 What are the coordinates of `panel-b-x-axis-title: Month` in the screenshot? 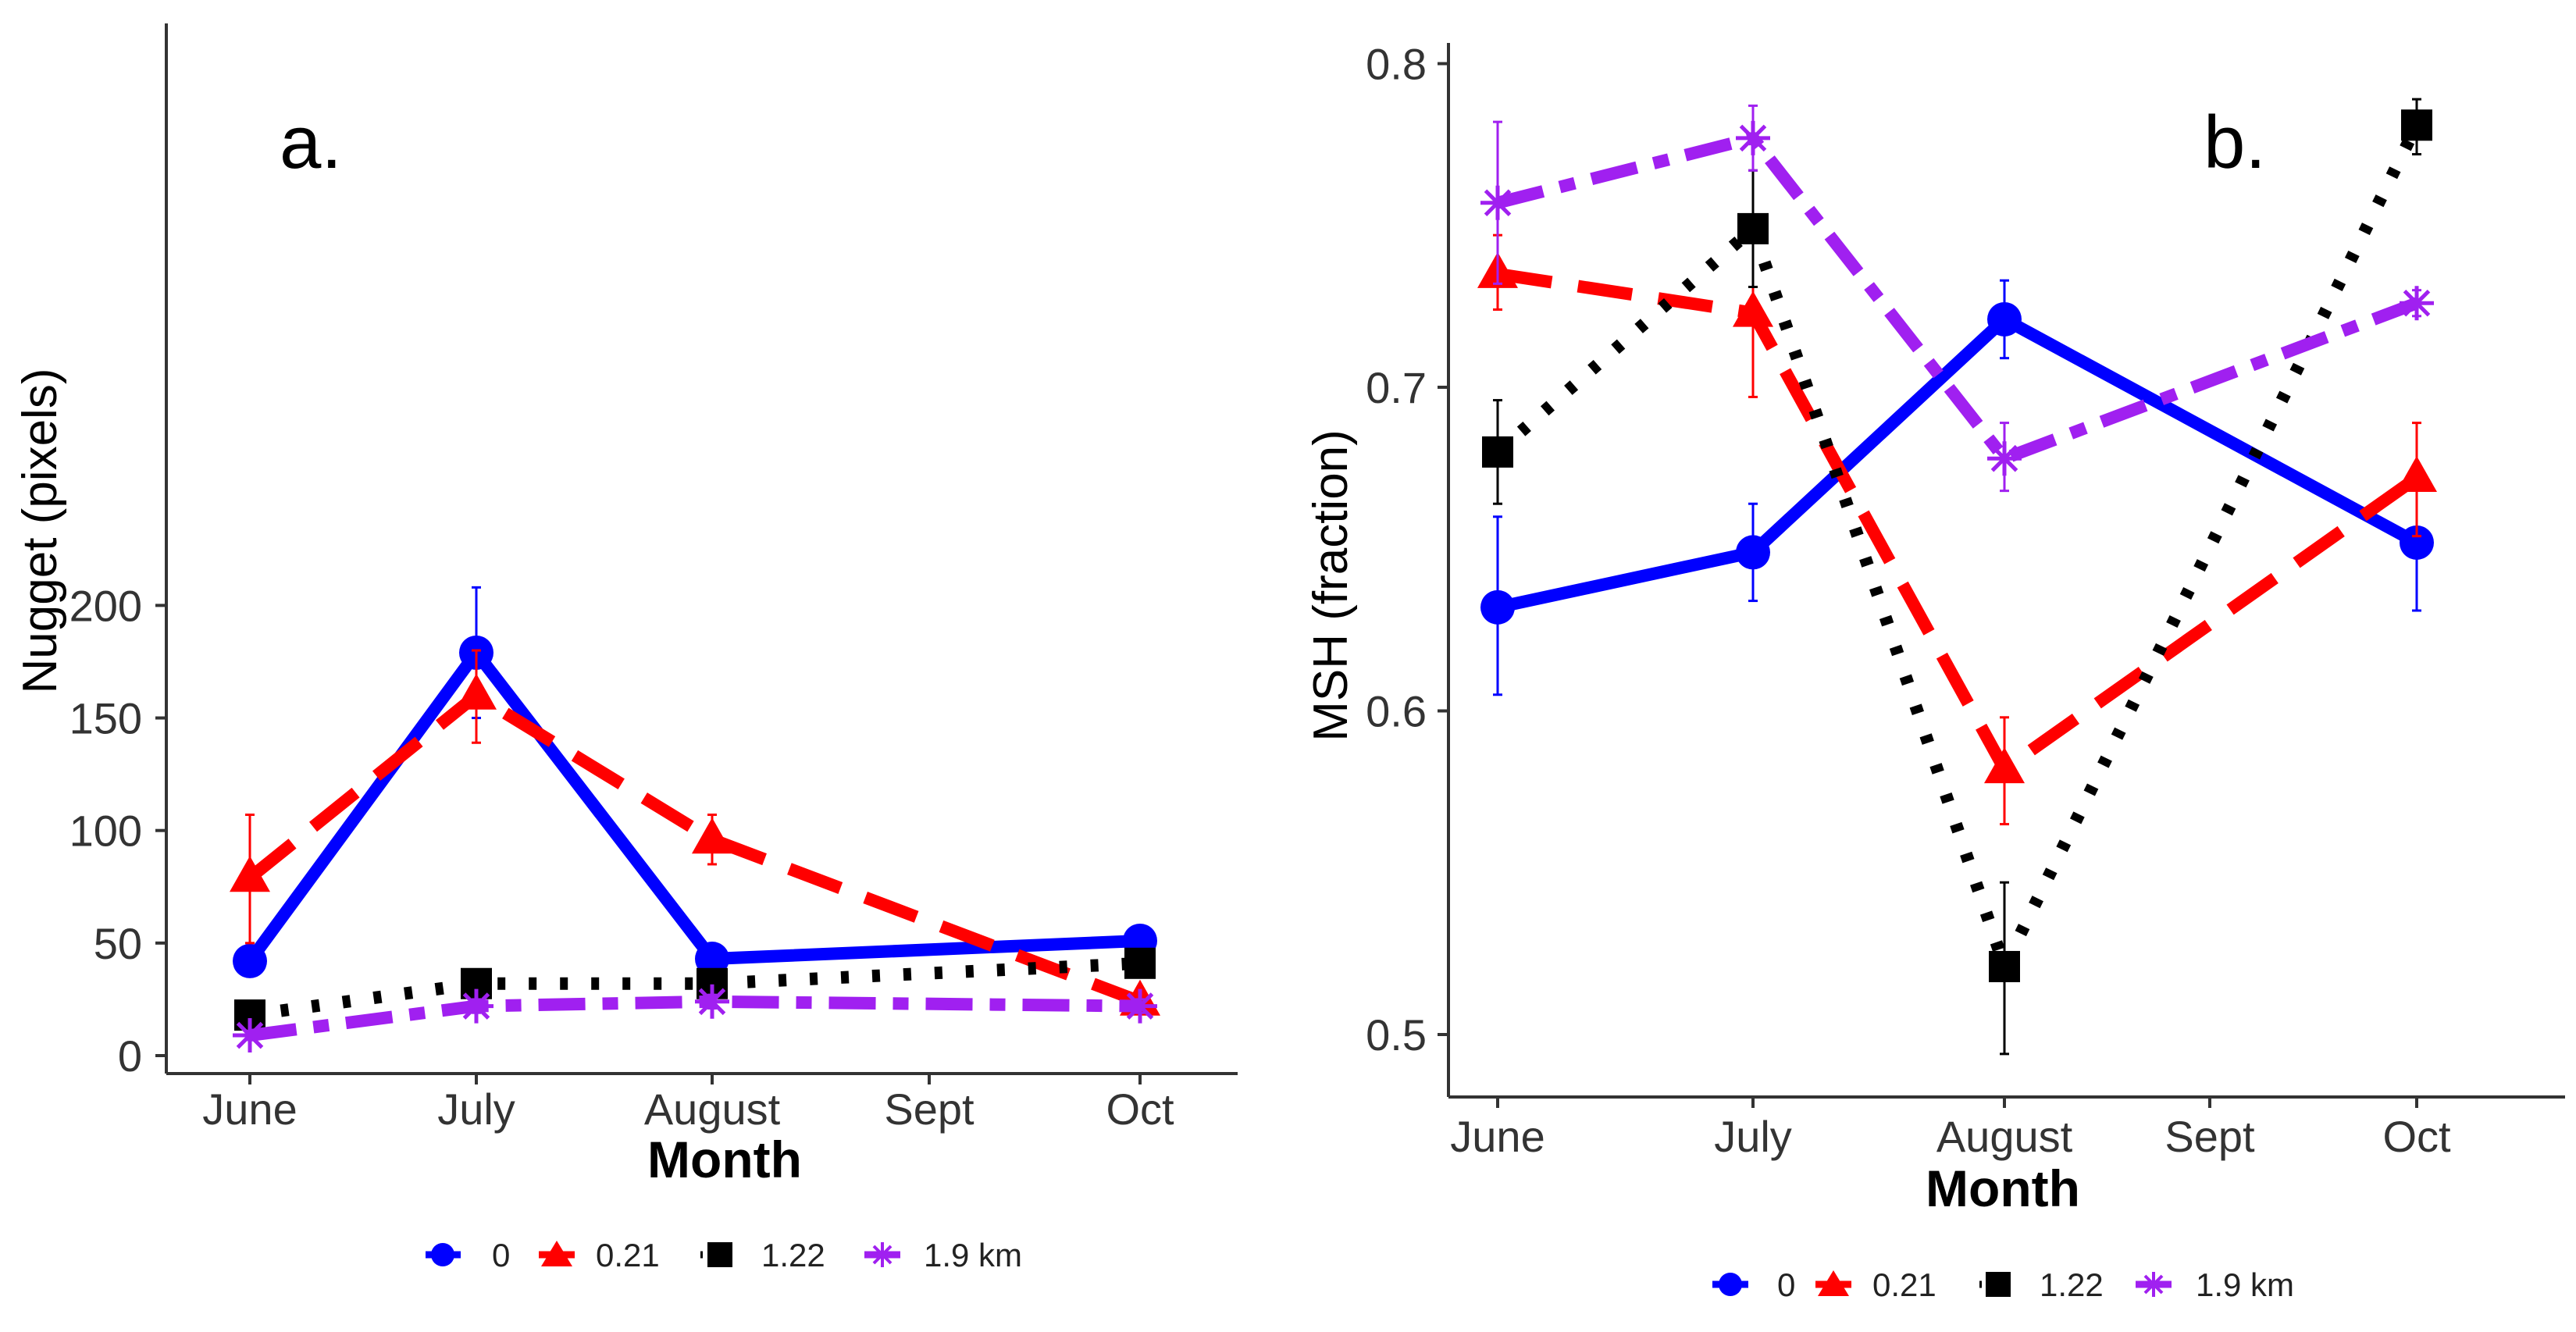 It's located at (2003, 1188).